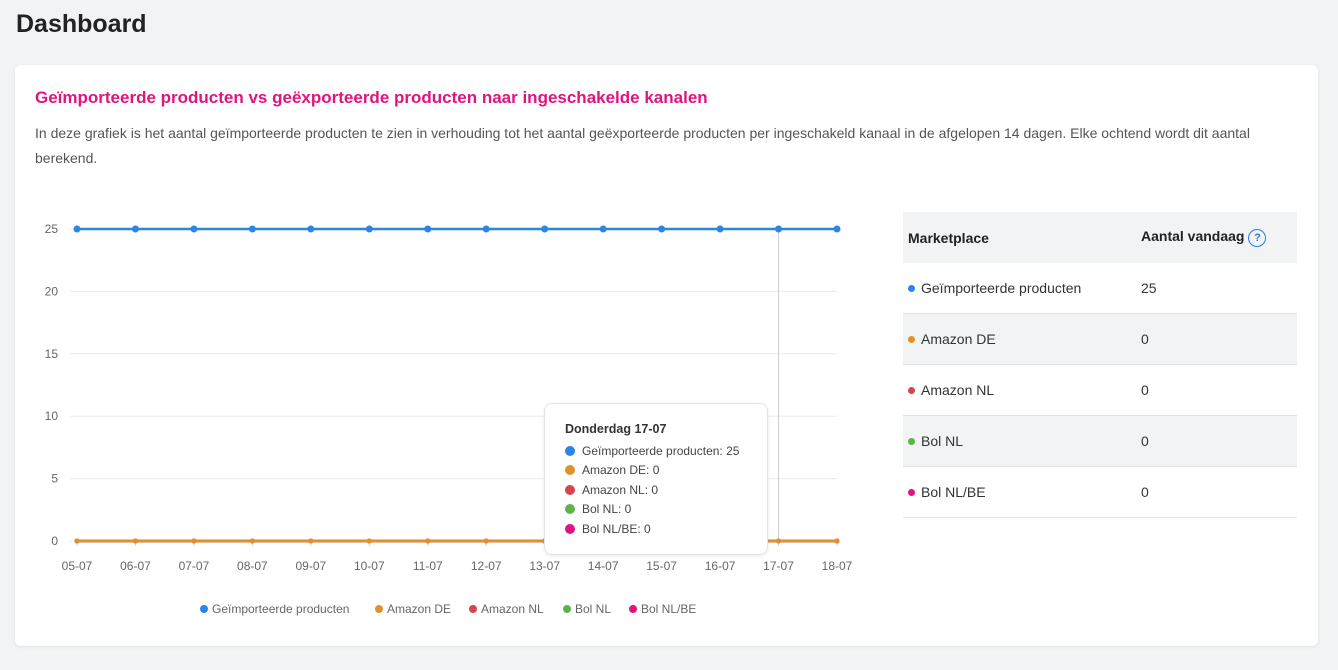 This screenshot has height=670, width=1338. Describe the element at coordinates (428, 566) in the screenshot. I see `x-tick-label: 11-07` at that location.